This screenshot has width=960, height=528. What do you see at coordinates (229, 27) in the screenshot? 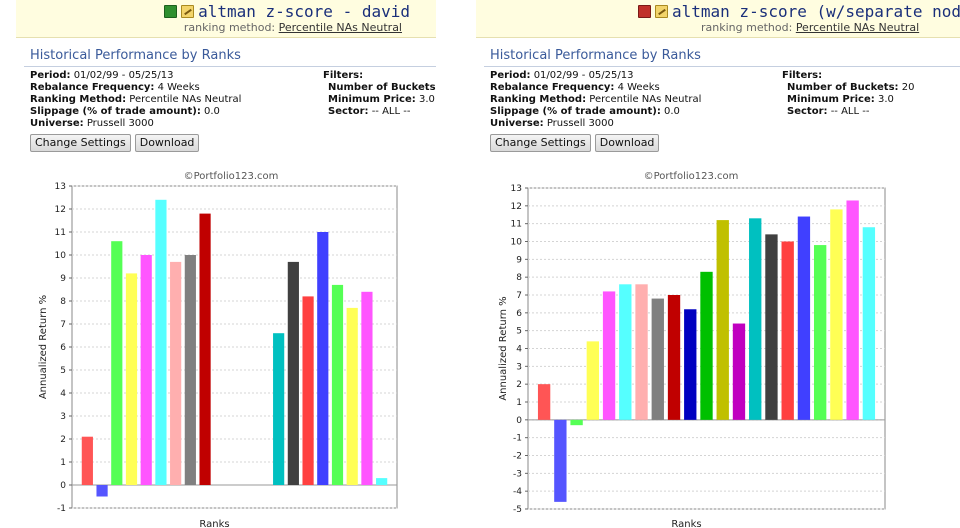
I see `ranking-method-label: ranking method:` at bounding box center [229, 27].